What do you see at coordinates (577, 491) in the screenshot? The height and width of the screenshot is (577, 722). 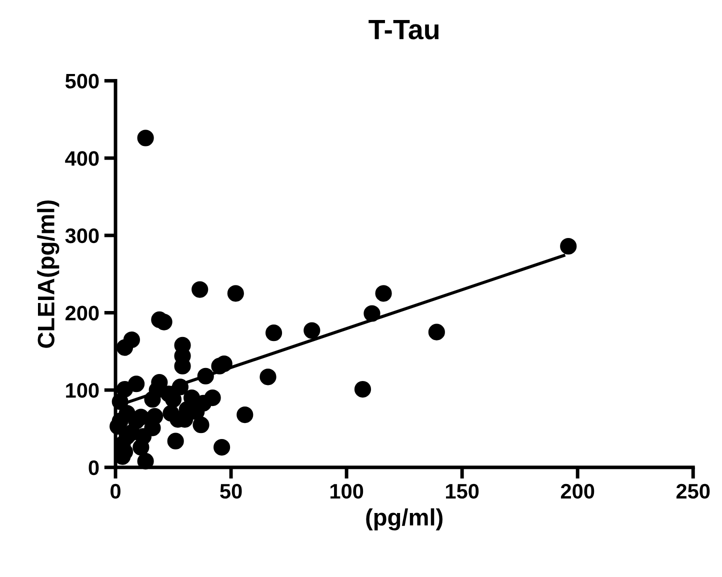 I see `x-tick-label: 200` at bounding box center [577, 491].